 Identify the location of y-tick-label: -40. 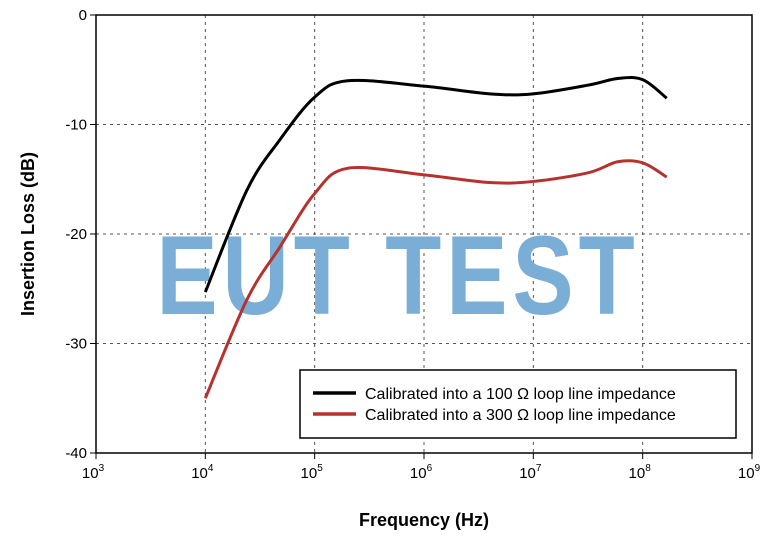
(76, 453).